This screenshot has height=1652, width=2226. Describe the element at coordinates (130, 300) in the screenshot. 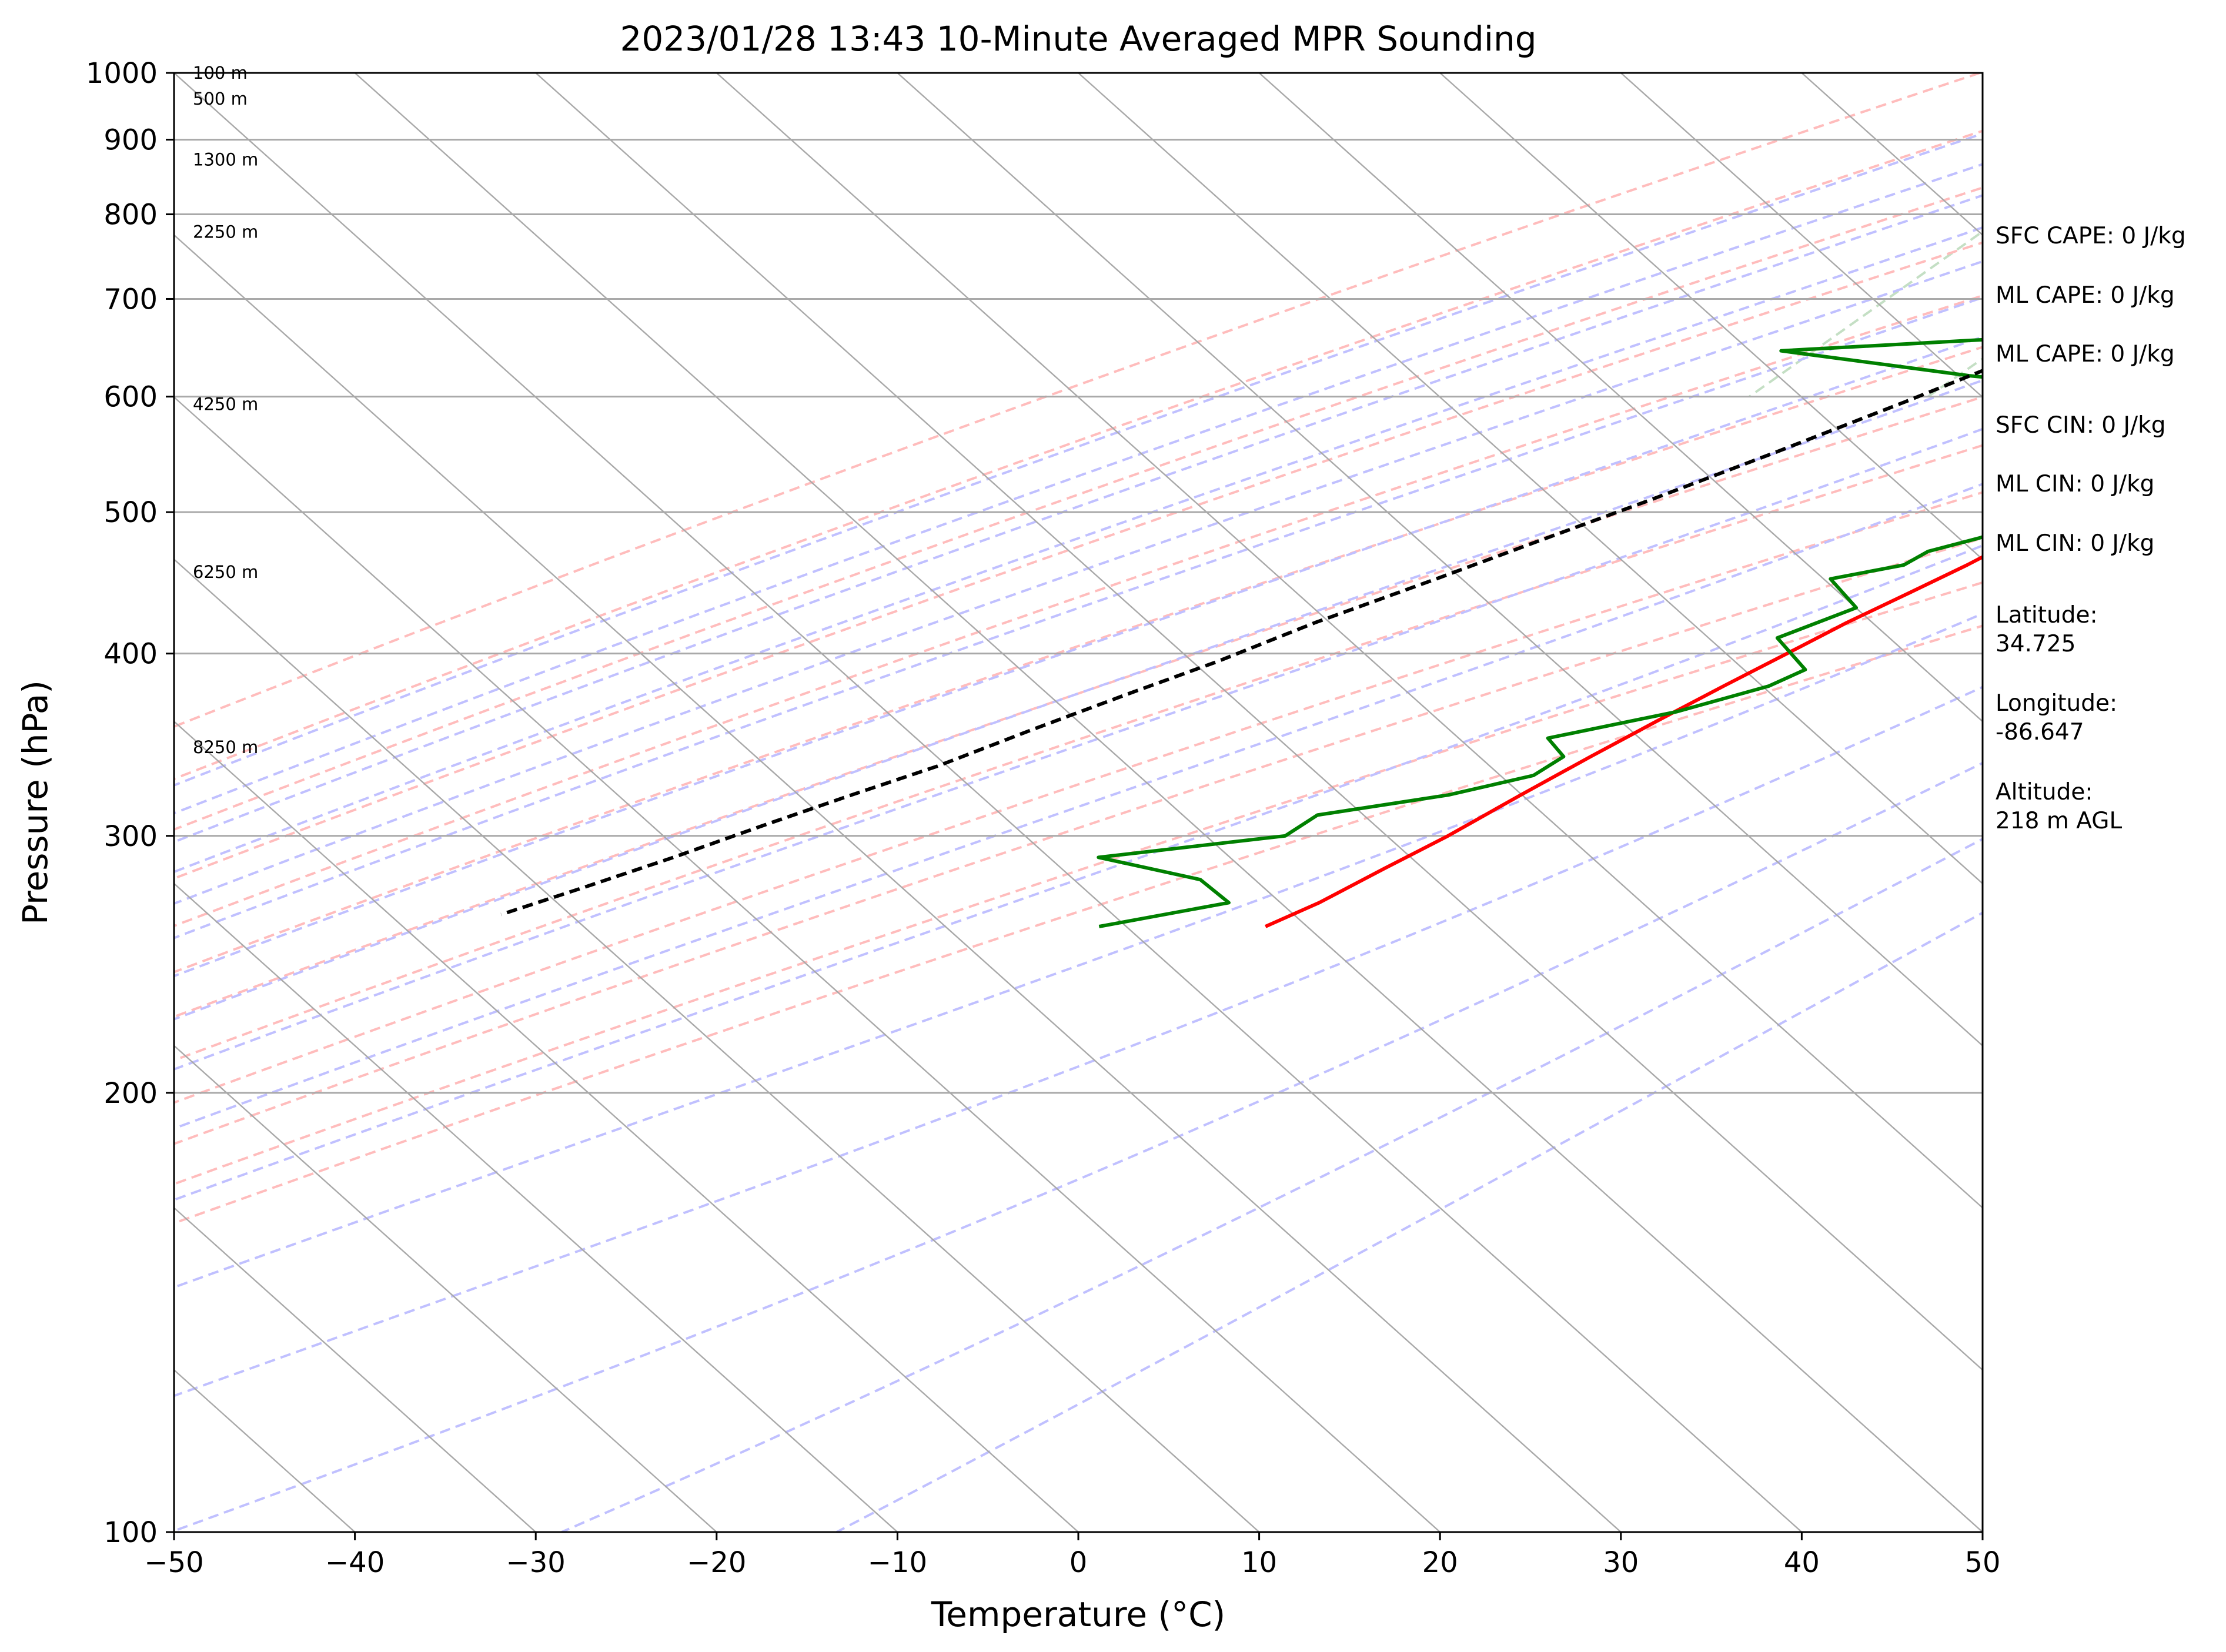

I see `y-tick-label: 700` at that location.